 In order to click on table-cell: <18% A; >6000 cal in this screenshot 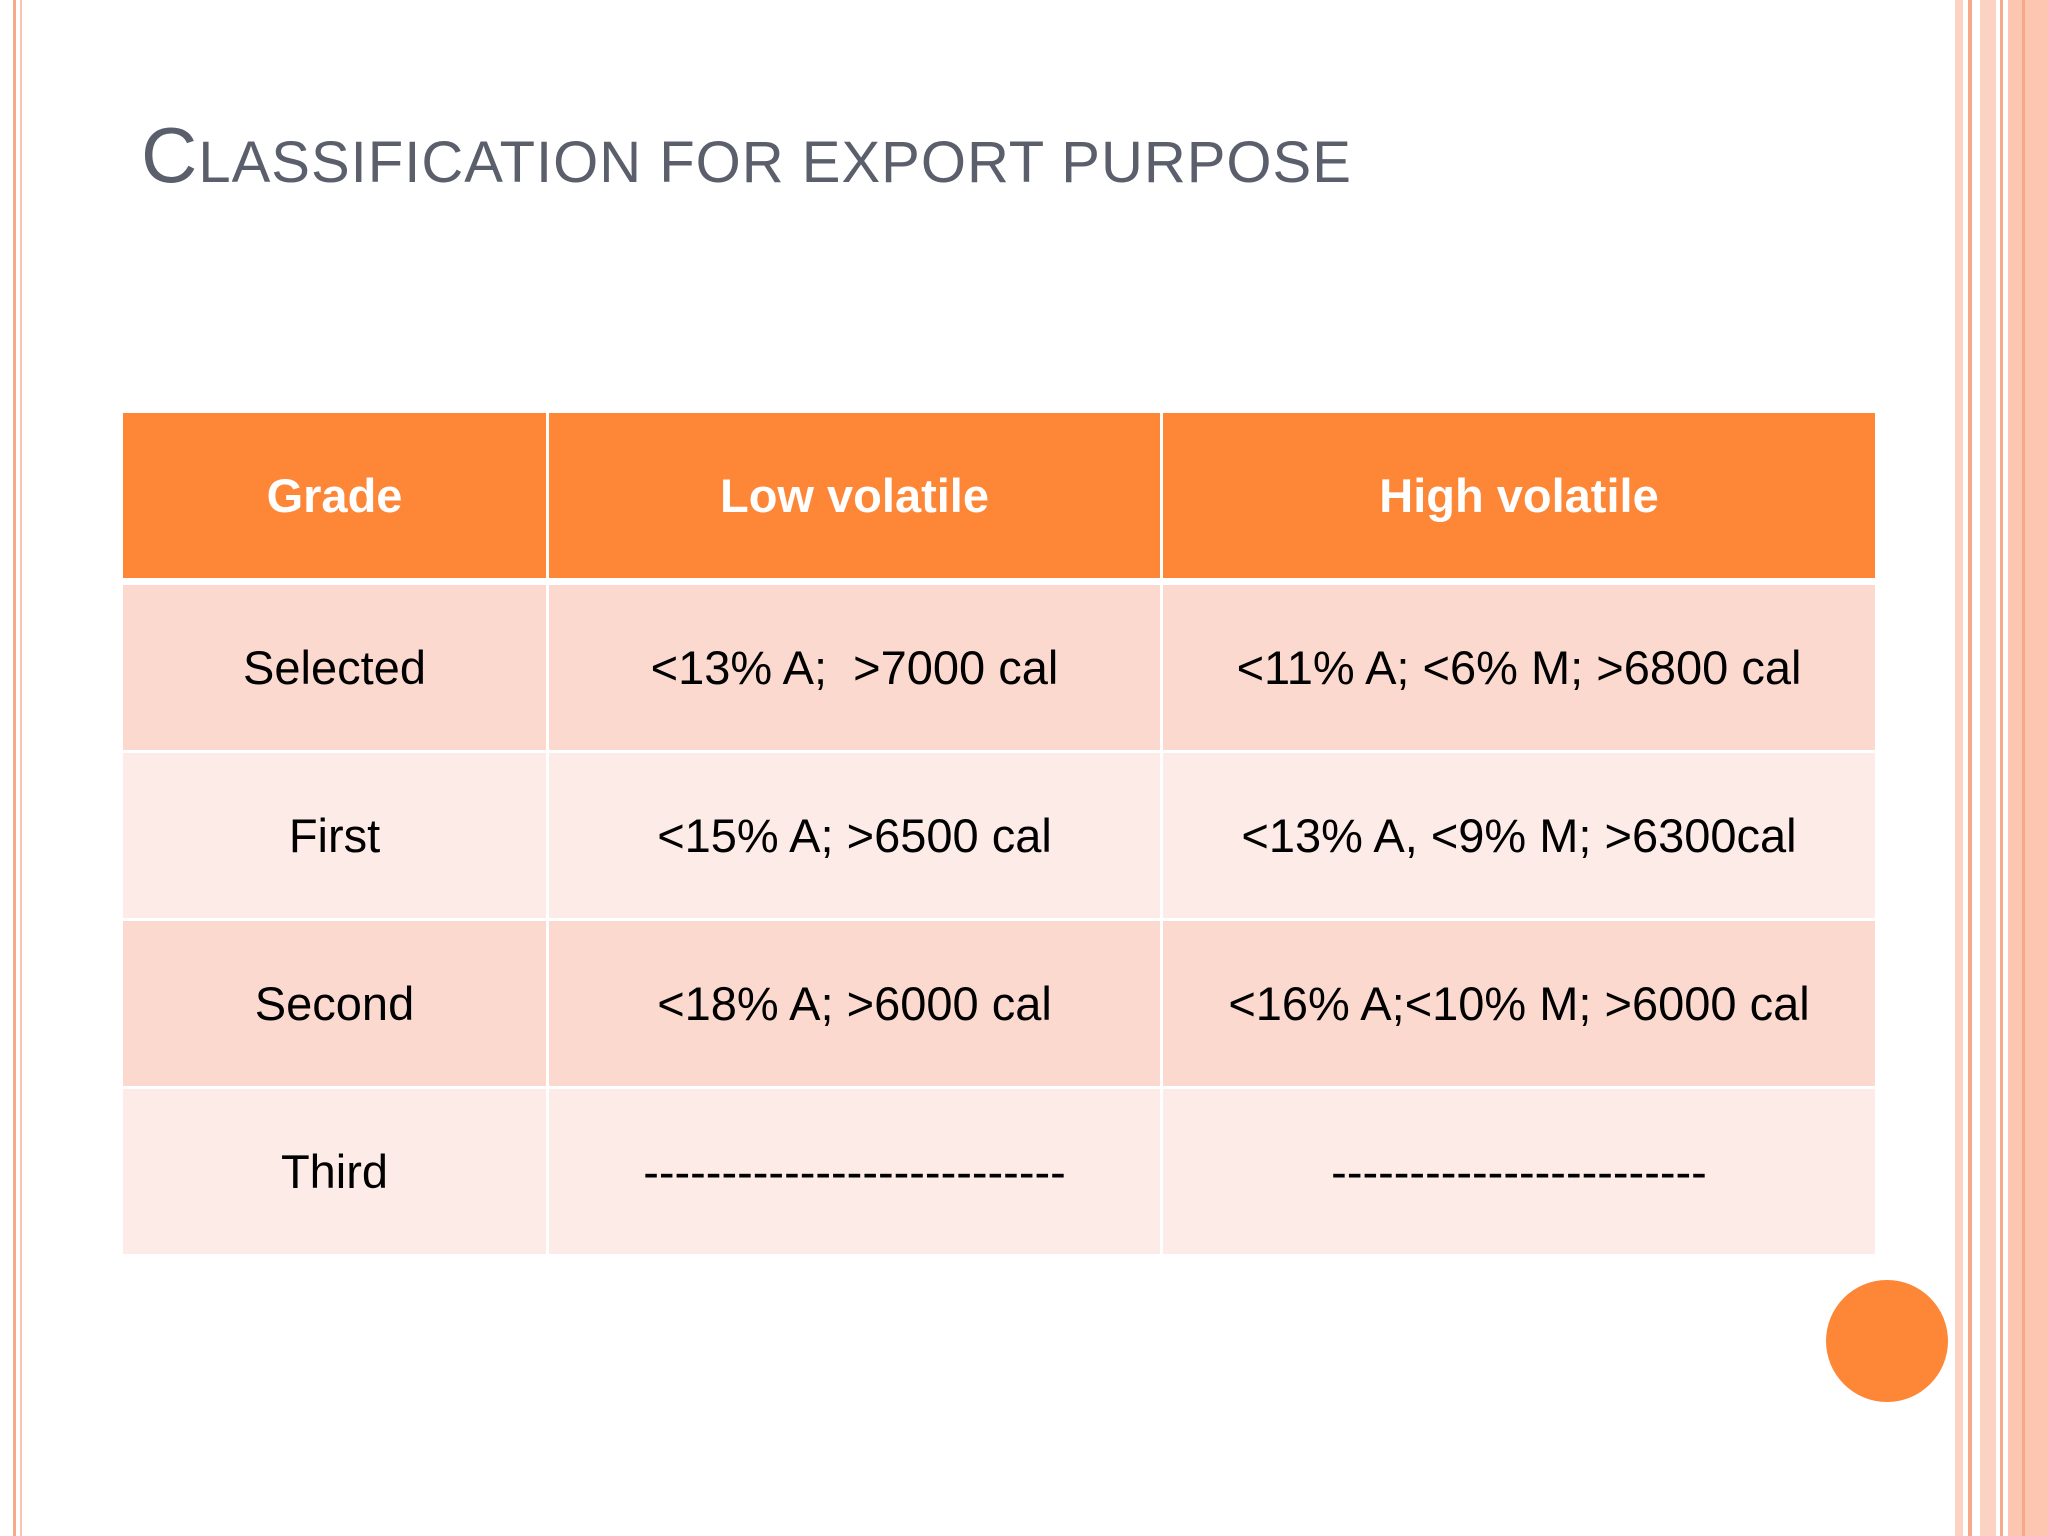, I will do `click(854, 1003)`.